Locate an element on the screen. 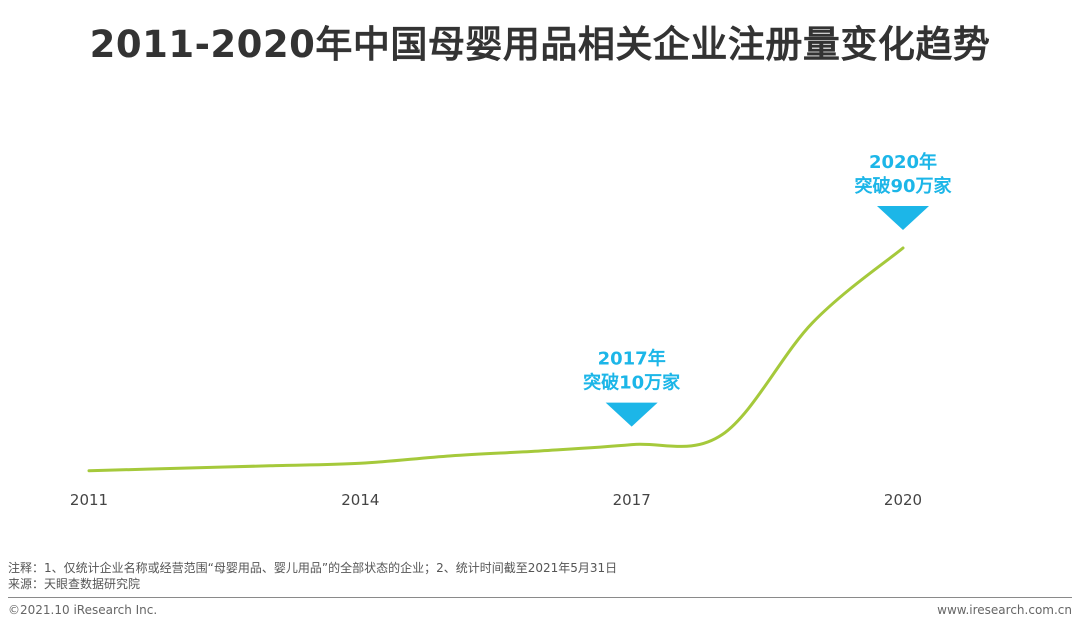 The height and width of the screenshot is (633, 1080). copyright-text: ©2021.10 iResearch Inc. is located at coordinates (83, 610).